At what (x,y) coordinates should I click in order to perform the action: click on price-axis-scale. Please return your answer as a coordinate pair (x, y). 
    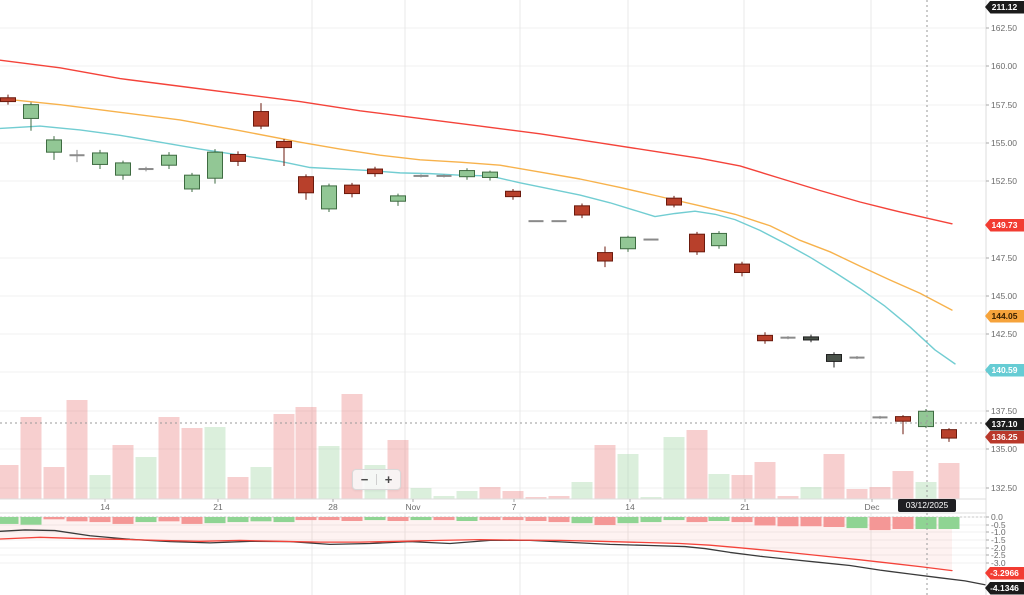
    Looking at the image, I should click on (1005, 297).